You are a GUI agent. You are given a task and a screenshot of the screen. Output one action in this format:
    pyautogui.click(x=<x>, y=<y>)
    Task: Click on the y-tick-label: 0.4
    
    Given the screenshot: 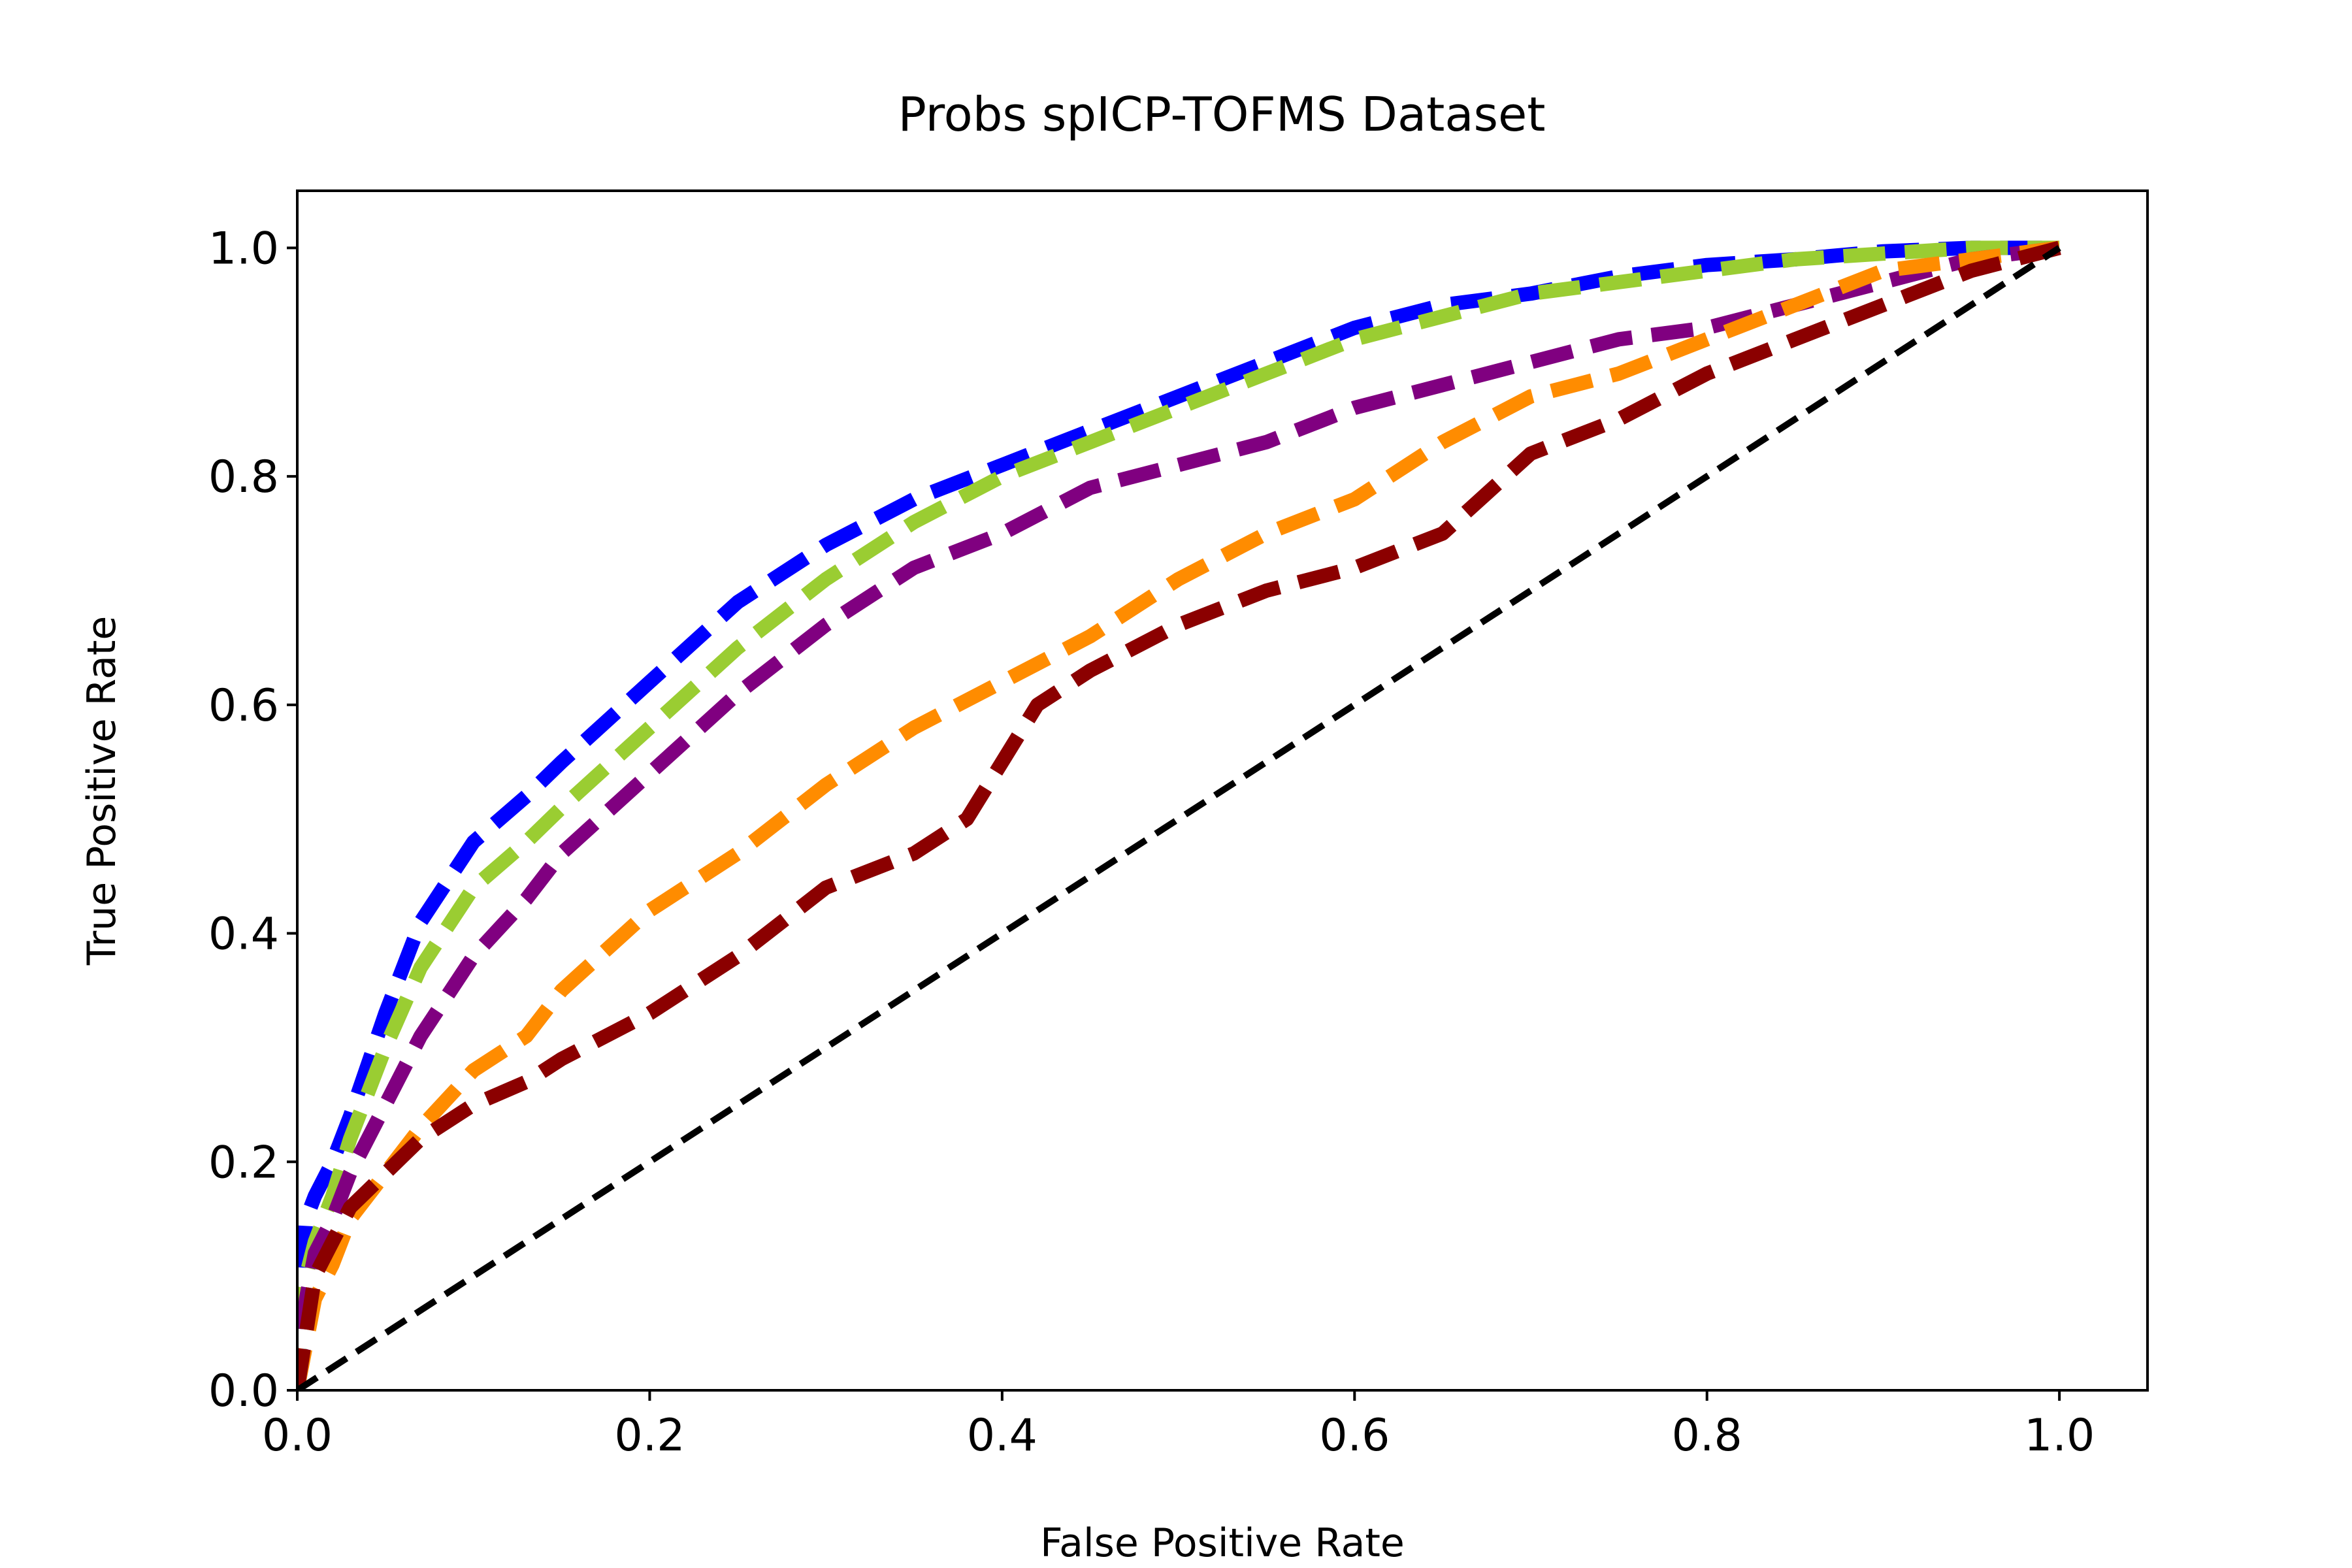 What is the action you would take?
    pyautogui.click(x=243, y=934)
    